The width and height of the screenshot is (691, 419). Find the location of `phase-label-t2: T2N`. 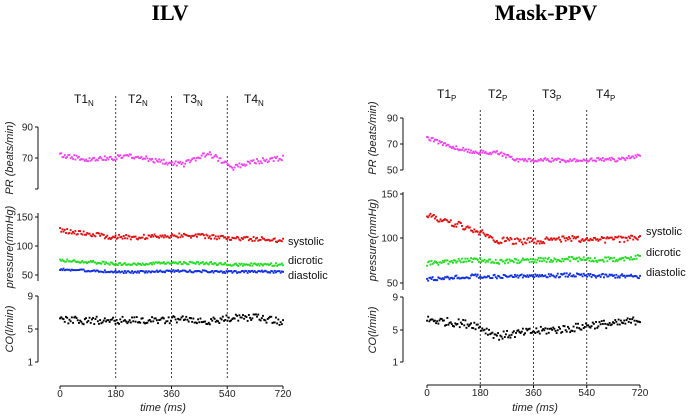

phase-label-t2: T2N is located at coordinates (138, 100).